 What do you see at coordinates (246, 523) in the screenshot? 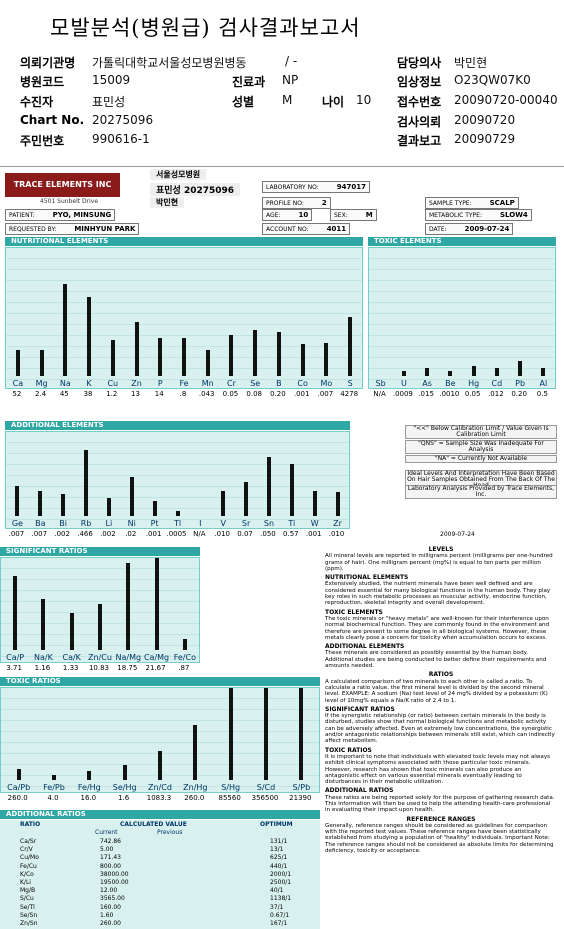
I see `element-name: Sr` at bounding box center [246, 523].